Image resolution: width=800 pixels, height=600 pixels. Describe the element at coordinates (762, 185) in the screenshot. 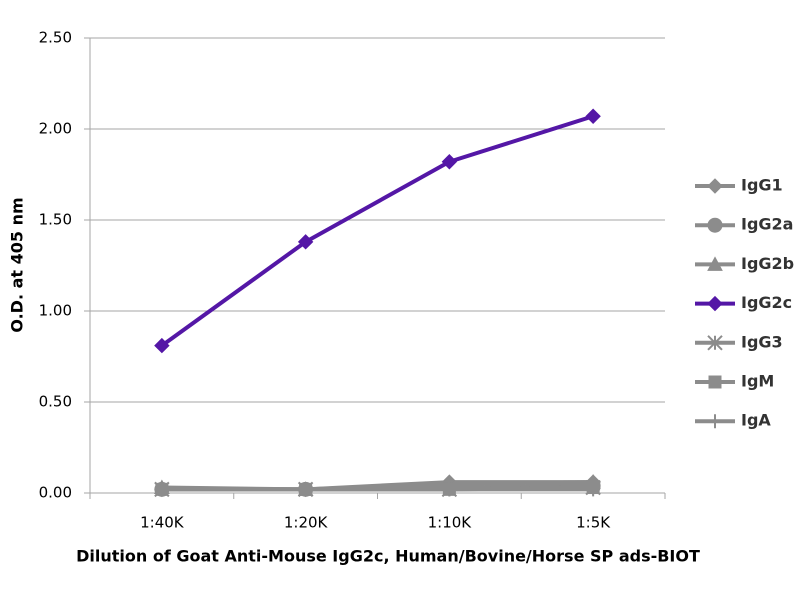

I see `legend-text: IgG1` at that location.